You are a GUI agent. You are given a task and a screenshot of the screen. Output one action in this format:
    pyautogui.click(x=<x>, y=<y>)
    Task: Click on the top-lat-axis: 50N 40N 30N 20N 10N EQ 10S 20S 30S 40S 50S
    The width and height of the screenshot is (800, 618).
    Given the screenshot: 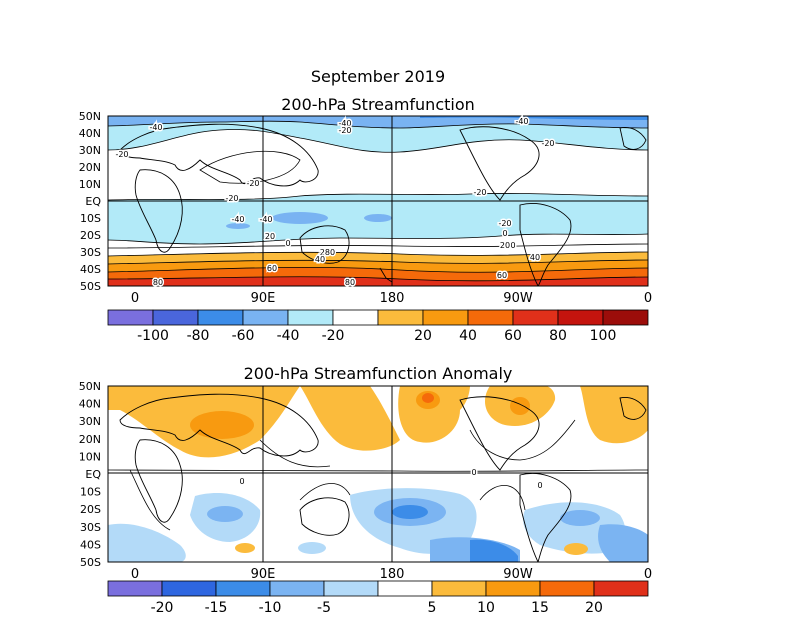 What is the action you would take?
    pyautogui.click(x=90, y=201)
    